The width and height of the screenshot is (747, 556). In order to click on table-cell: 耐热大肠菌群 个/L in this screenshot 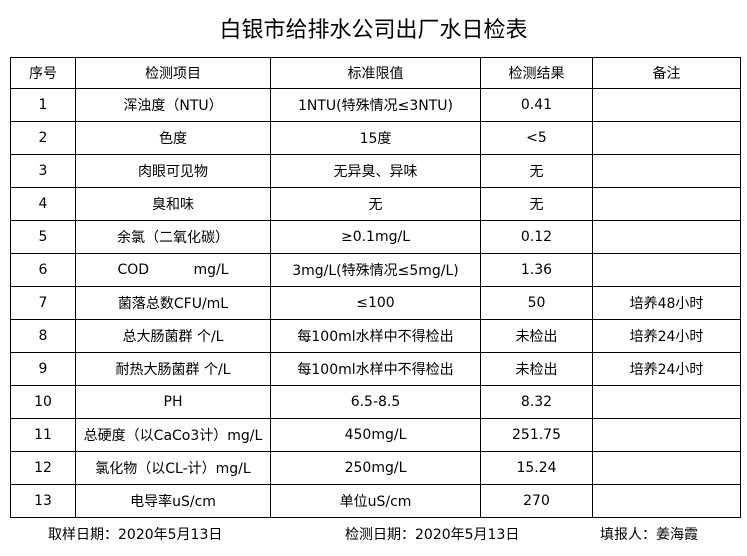, I will do `click(173, 369)`.